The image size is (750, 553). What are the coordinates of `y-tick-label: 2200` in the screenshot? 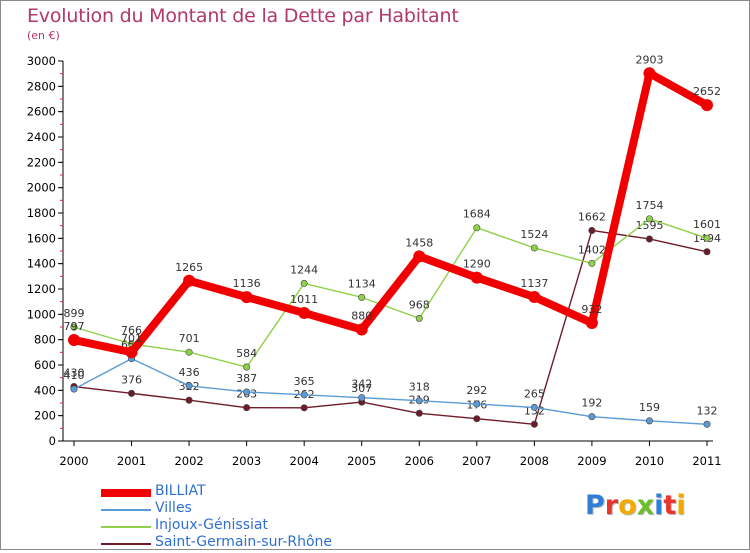 It's located at (41, 162).